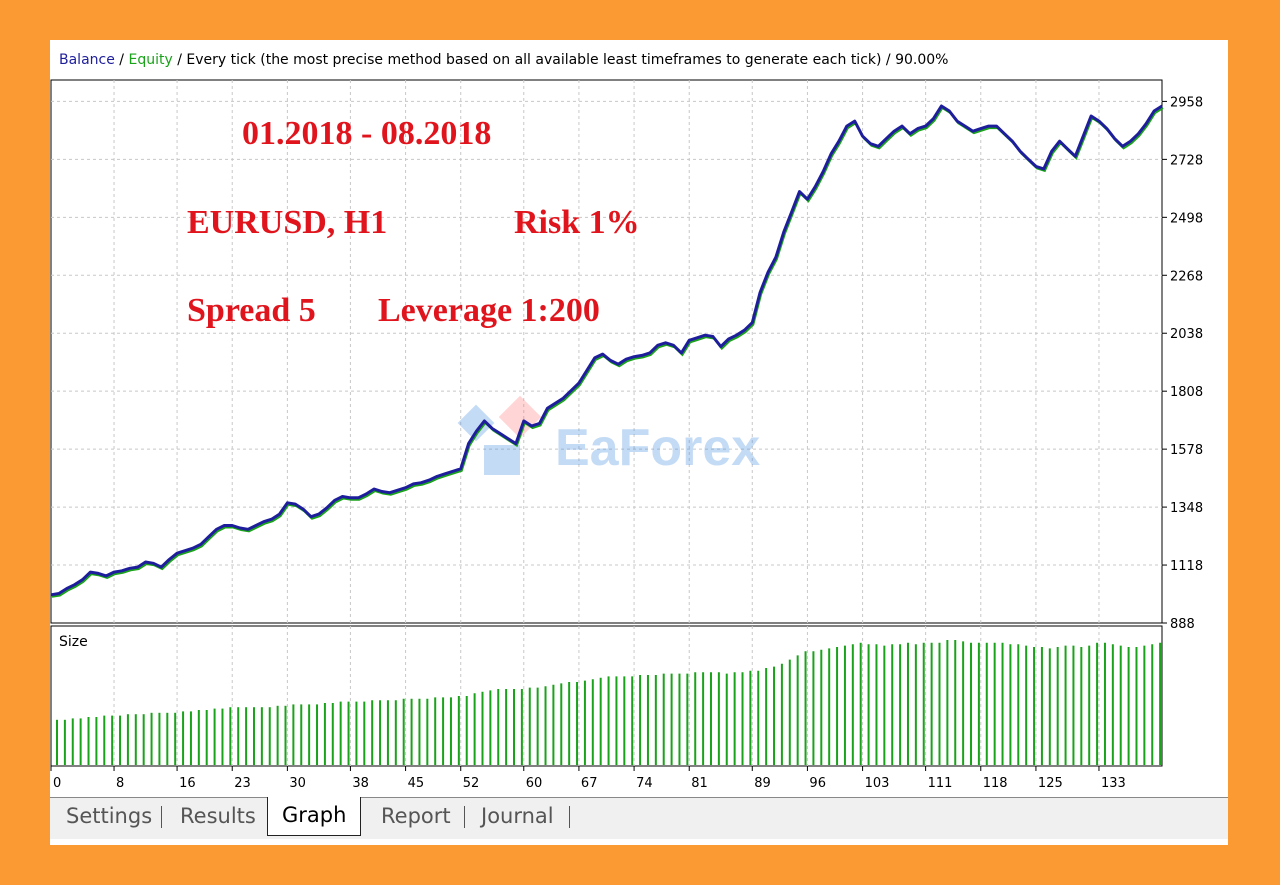 The image size is (1280, 885). Describe the element at coordinates (150, 60) in the screenshot. I see `equity-legend: Equity` at that location.